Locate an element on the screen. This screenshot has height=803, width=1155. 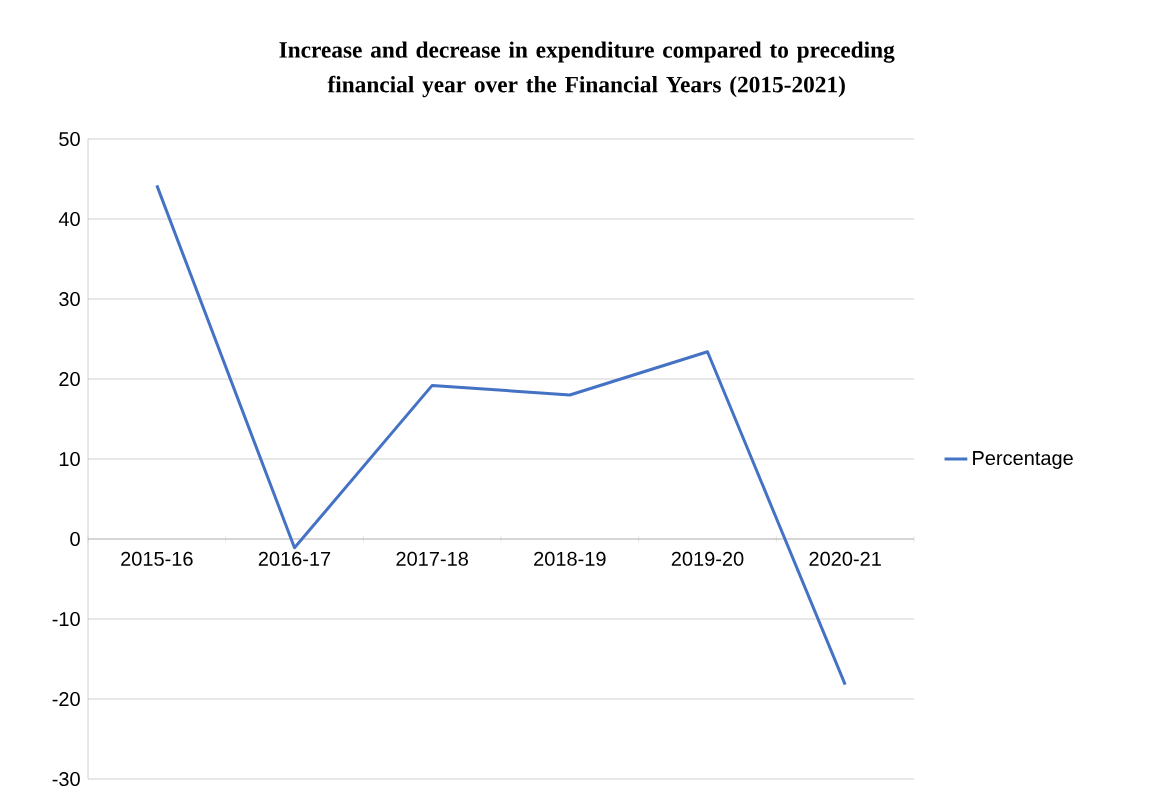
y-tick-label: -30 is located at coordinates (66, 779).